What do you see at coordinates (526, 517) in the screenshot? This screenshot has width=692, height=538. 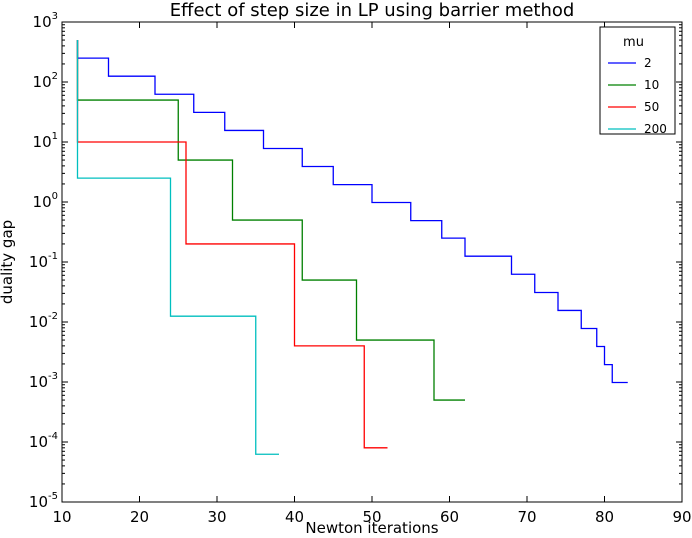 I see `x-tick-label: 70` at bounding box center [526, 517].